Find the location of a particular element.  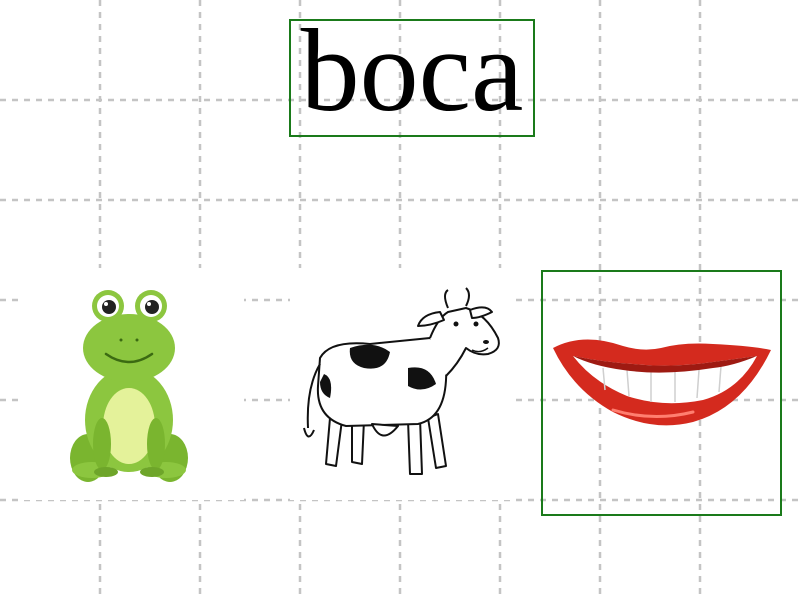

target-word-box: boca is located at coordinates (412, 74).